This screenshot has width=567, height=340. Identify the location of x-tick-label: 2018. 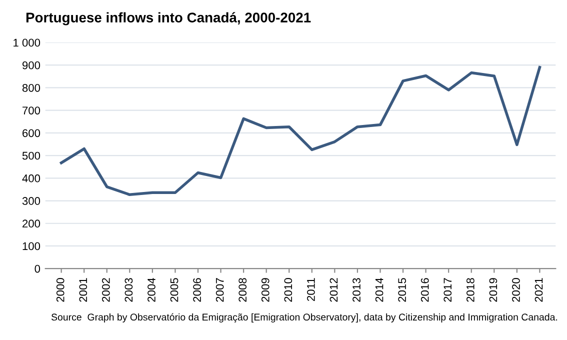
(470, 290).